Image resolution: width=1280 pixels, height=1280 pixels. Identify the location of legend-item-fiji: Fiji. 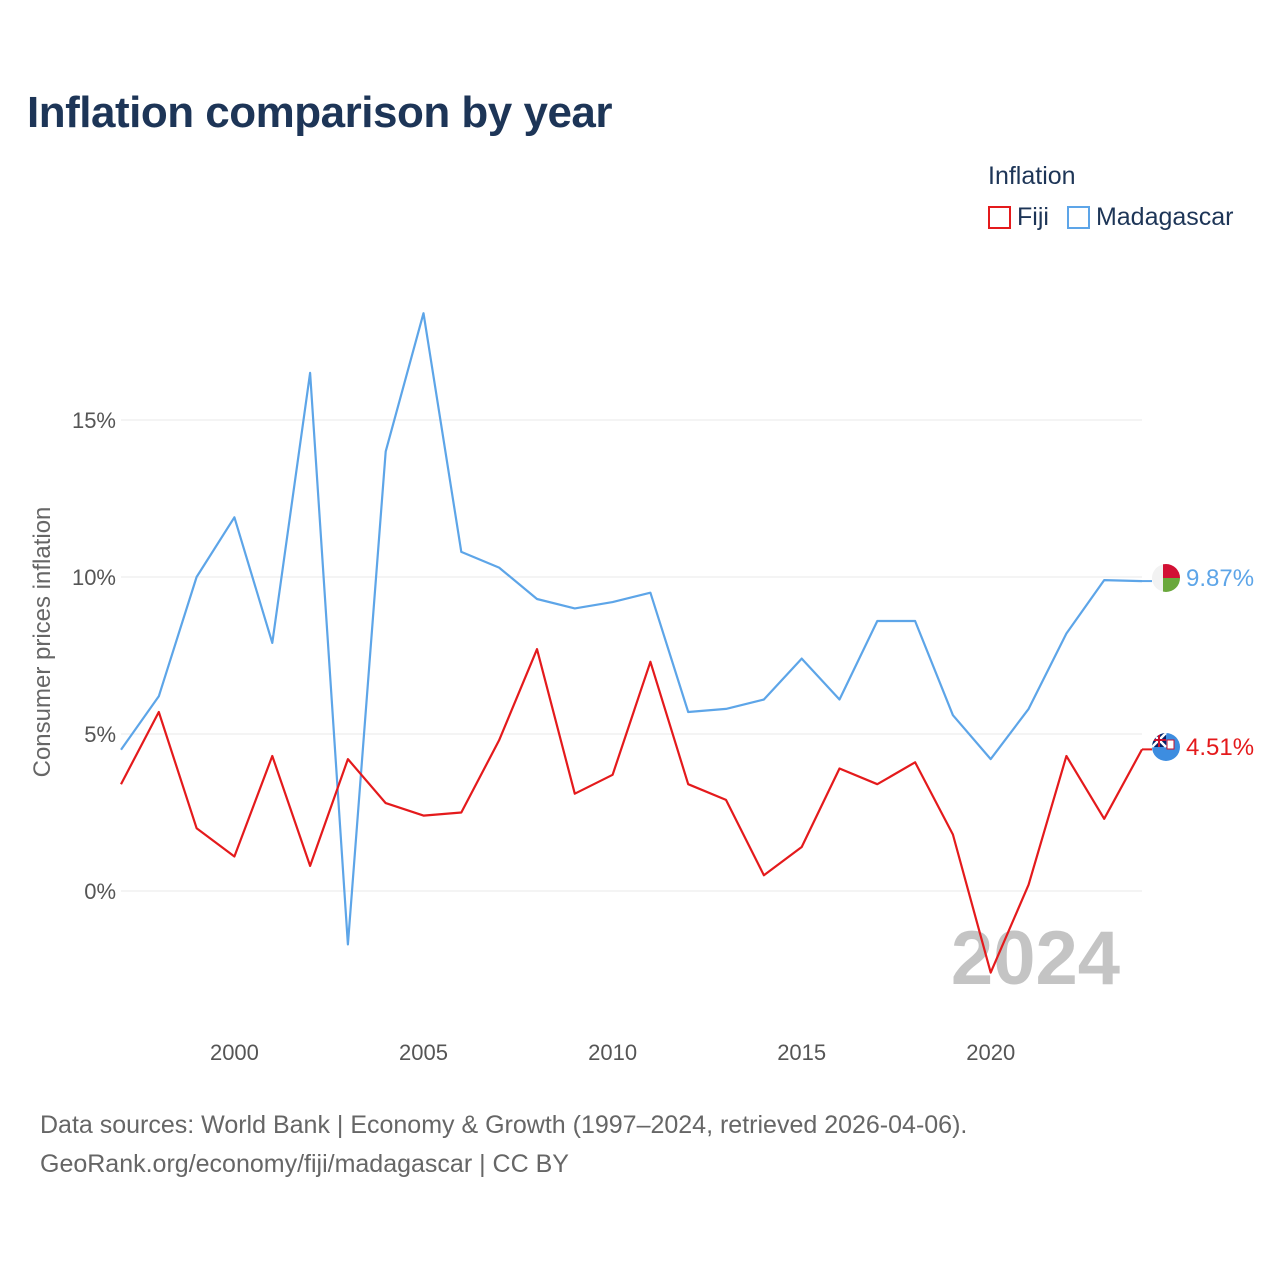
(1018, 217).